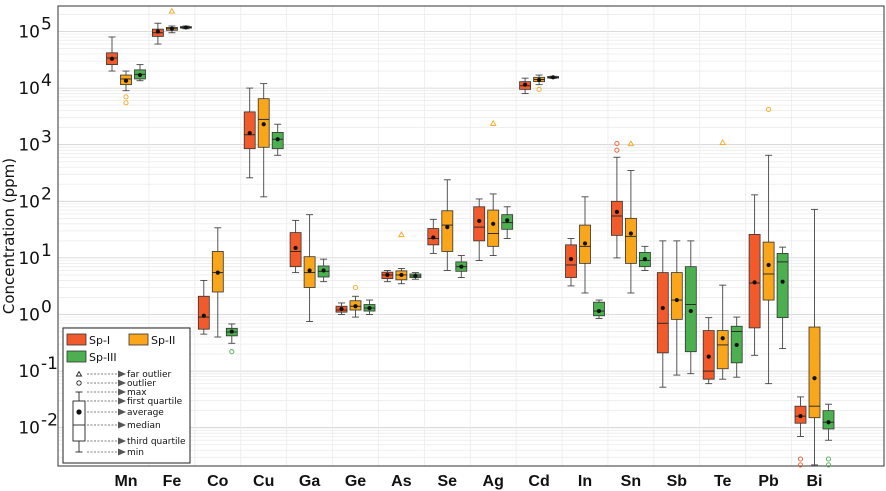  What do you see at coordinates (155, 402) in the screenshot?
I see `key-label: first quartile` at bounding box center [155, 402].